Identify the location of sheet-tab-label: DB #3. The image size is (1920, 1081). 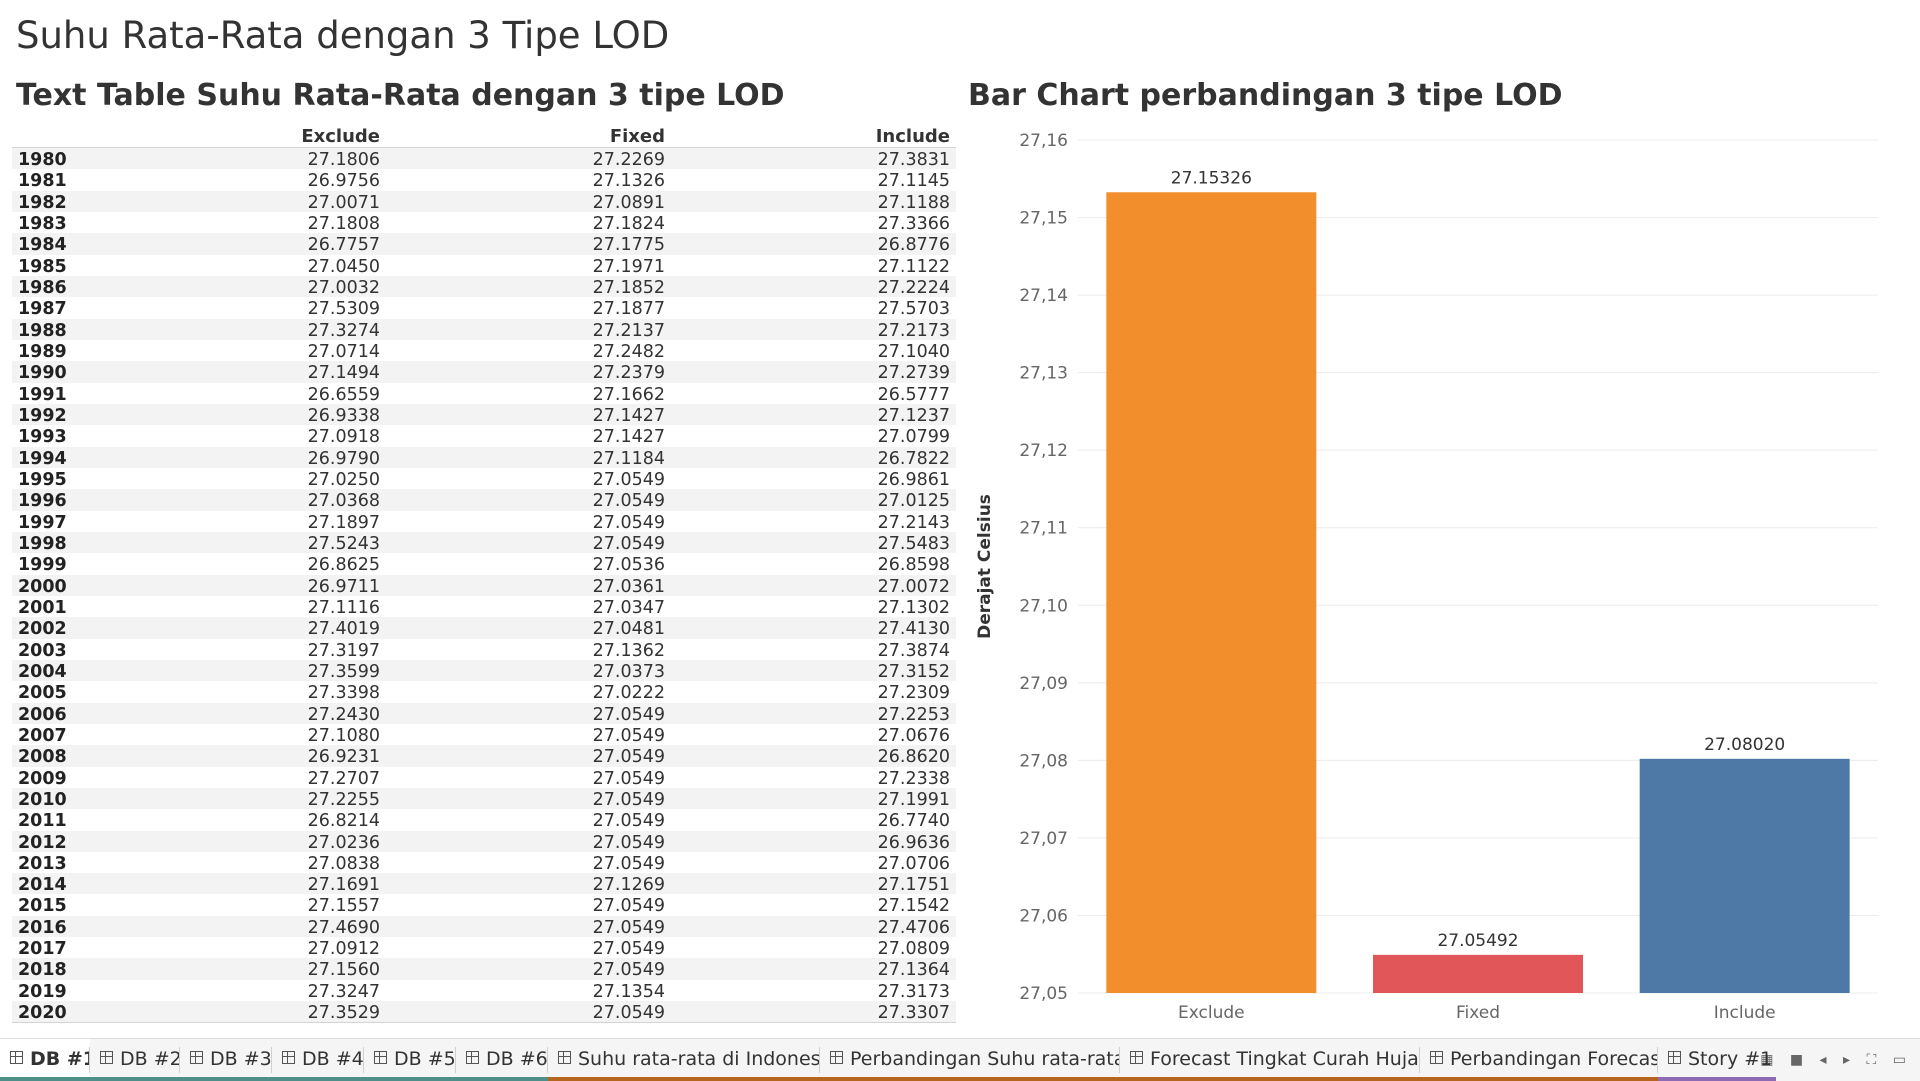
(241, 1059).